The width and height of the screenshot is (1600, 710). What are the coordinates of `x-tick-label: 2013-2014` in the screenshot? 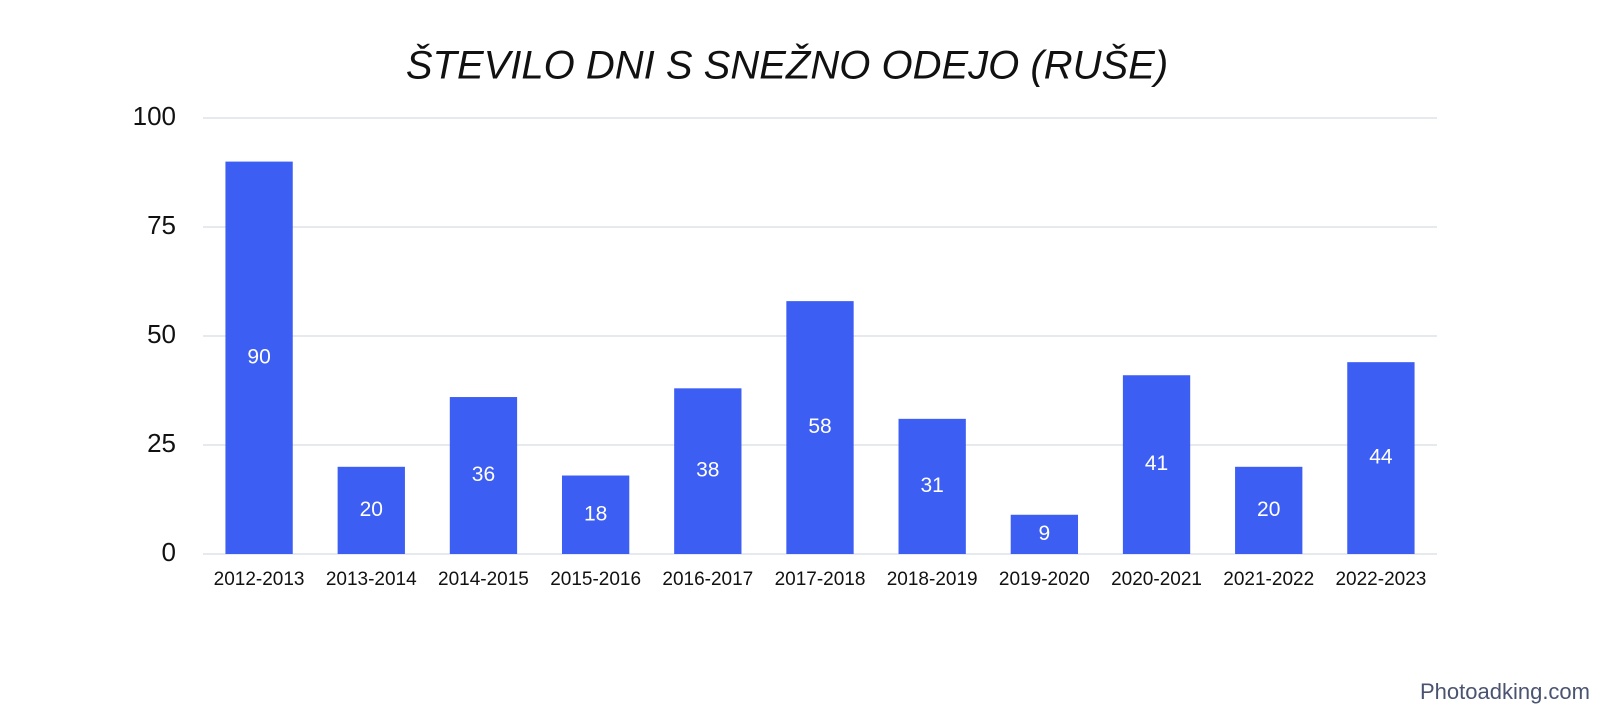 It's located at (371, 579).